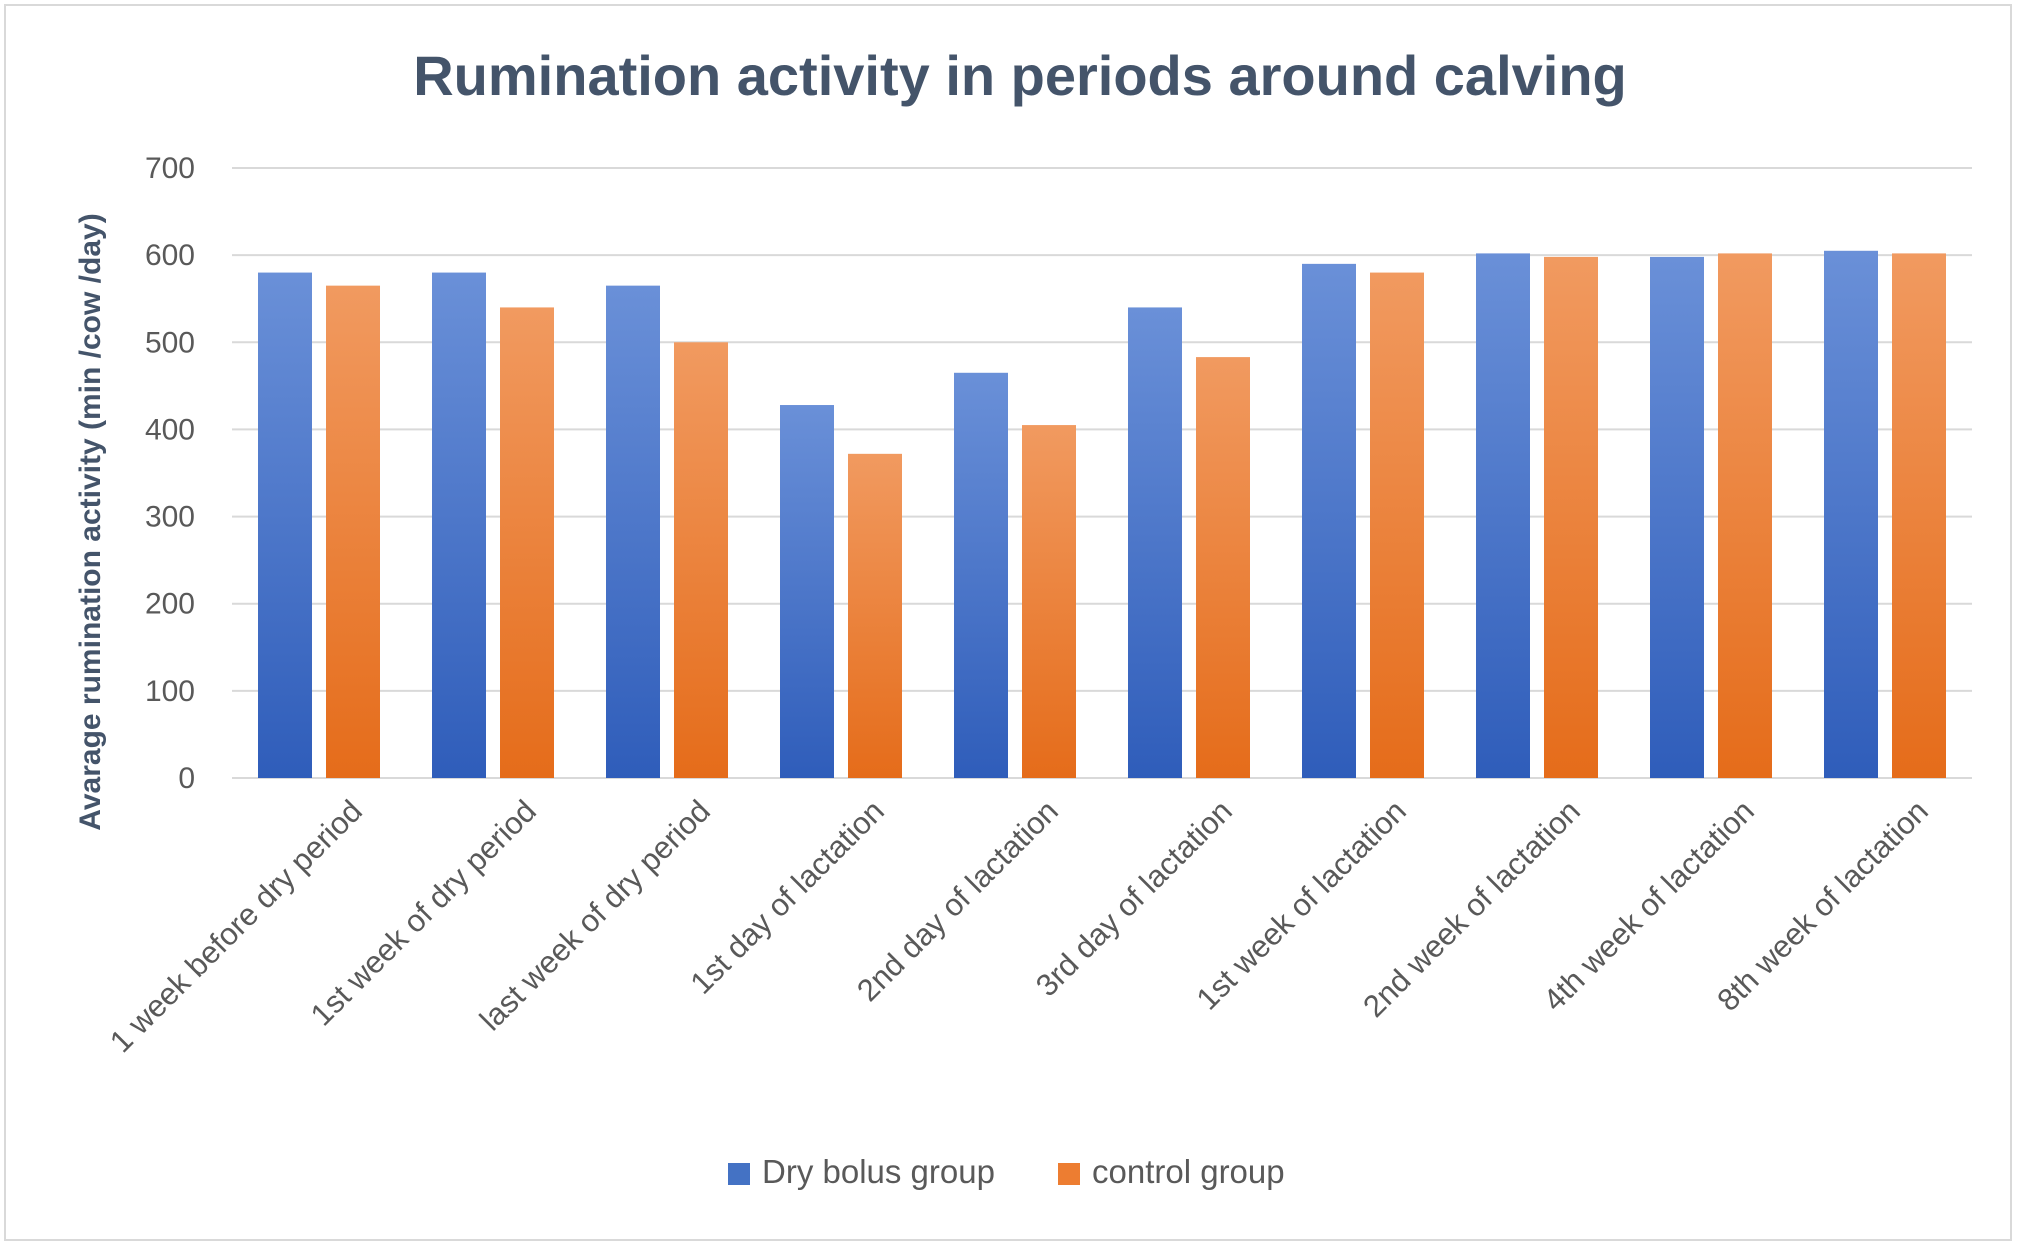 The height and width of the screenshot is (1247, 2018). I want to click on y-tick-label: 400, so click(170, 429).